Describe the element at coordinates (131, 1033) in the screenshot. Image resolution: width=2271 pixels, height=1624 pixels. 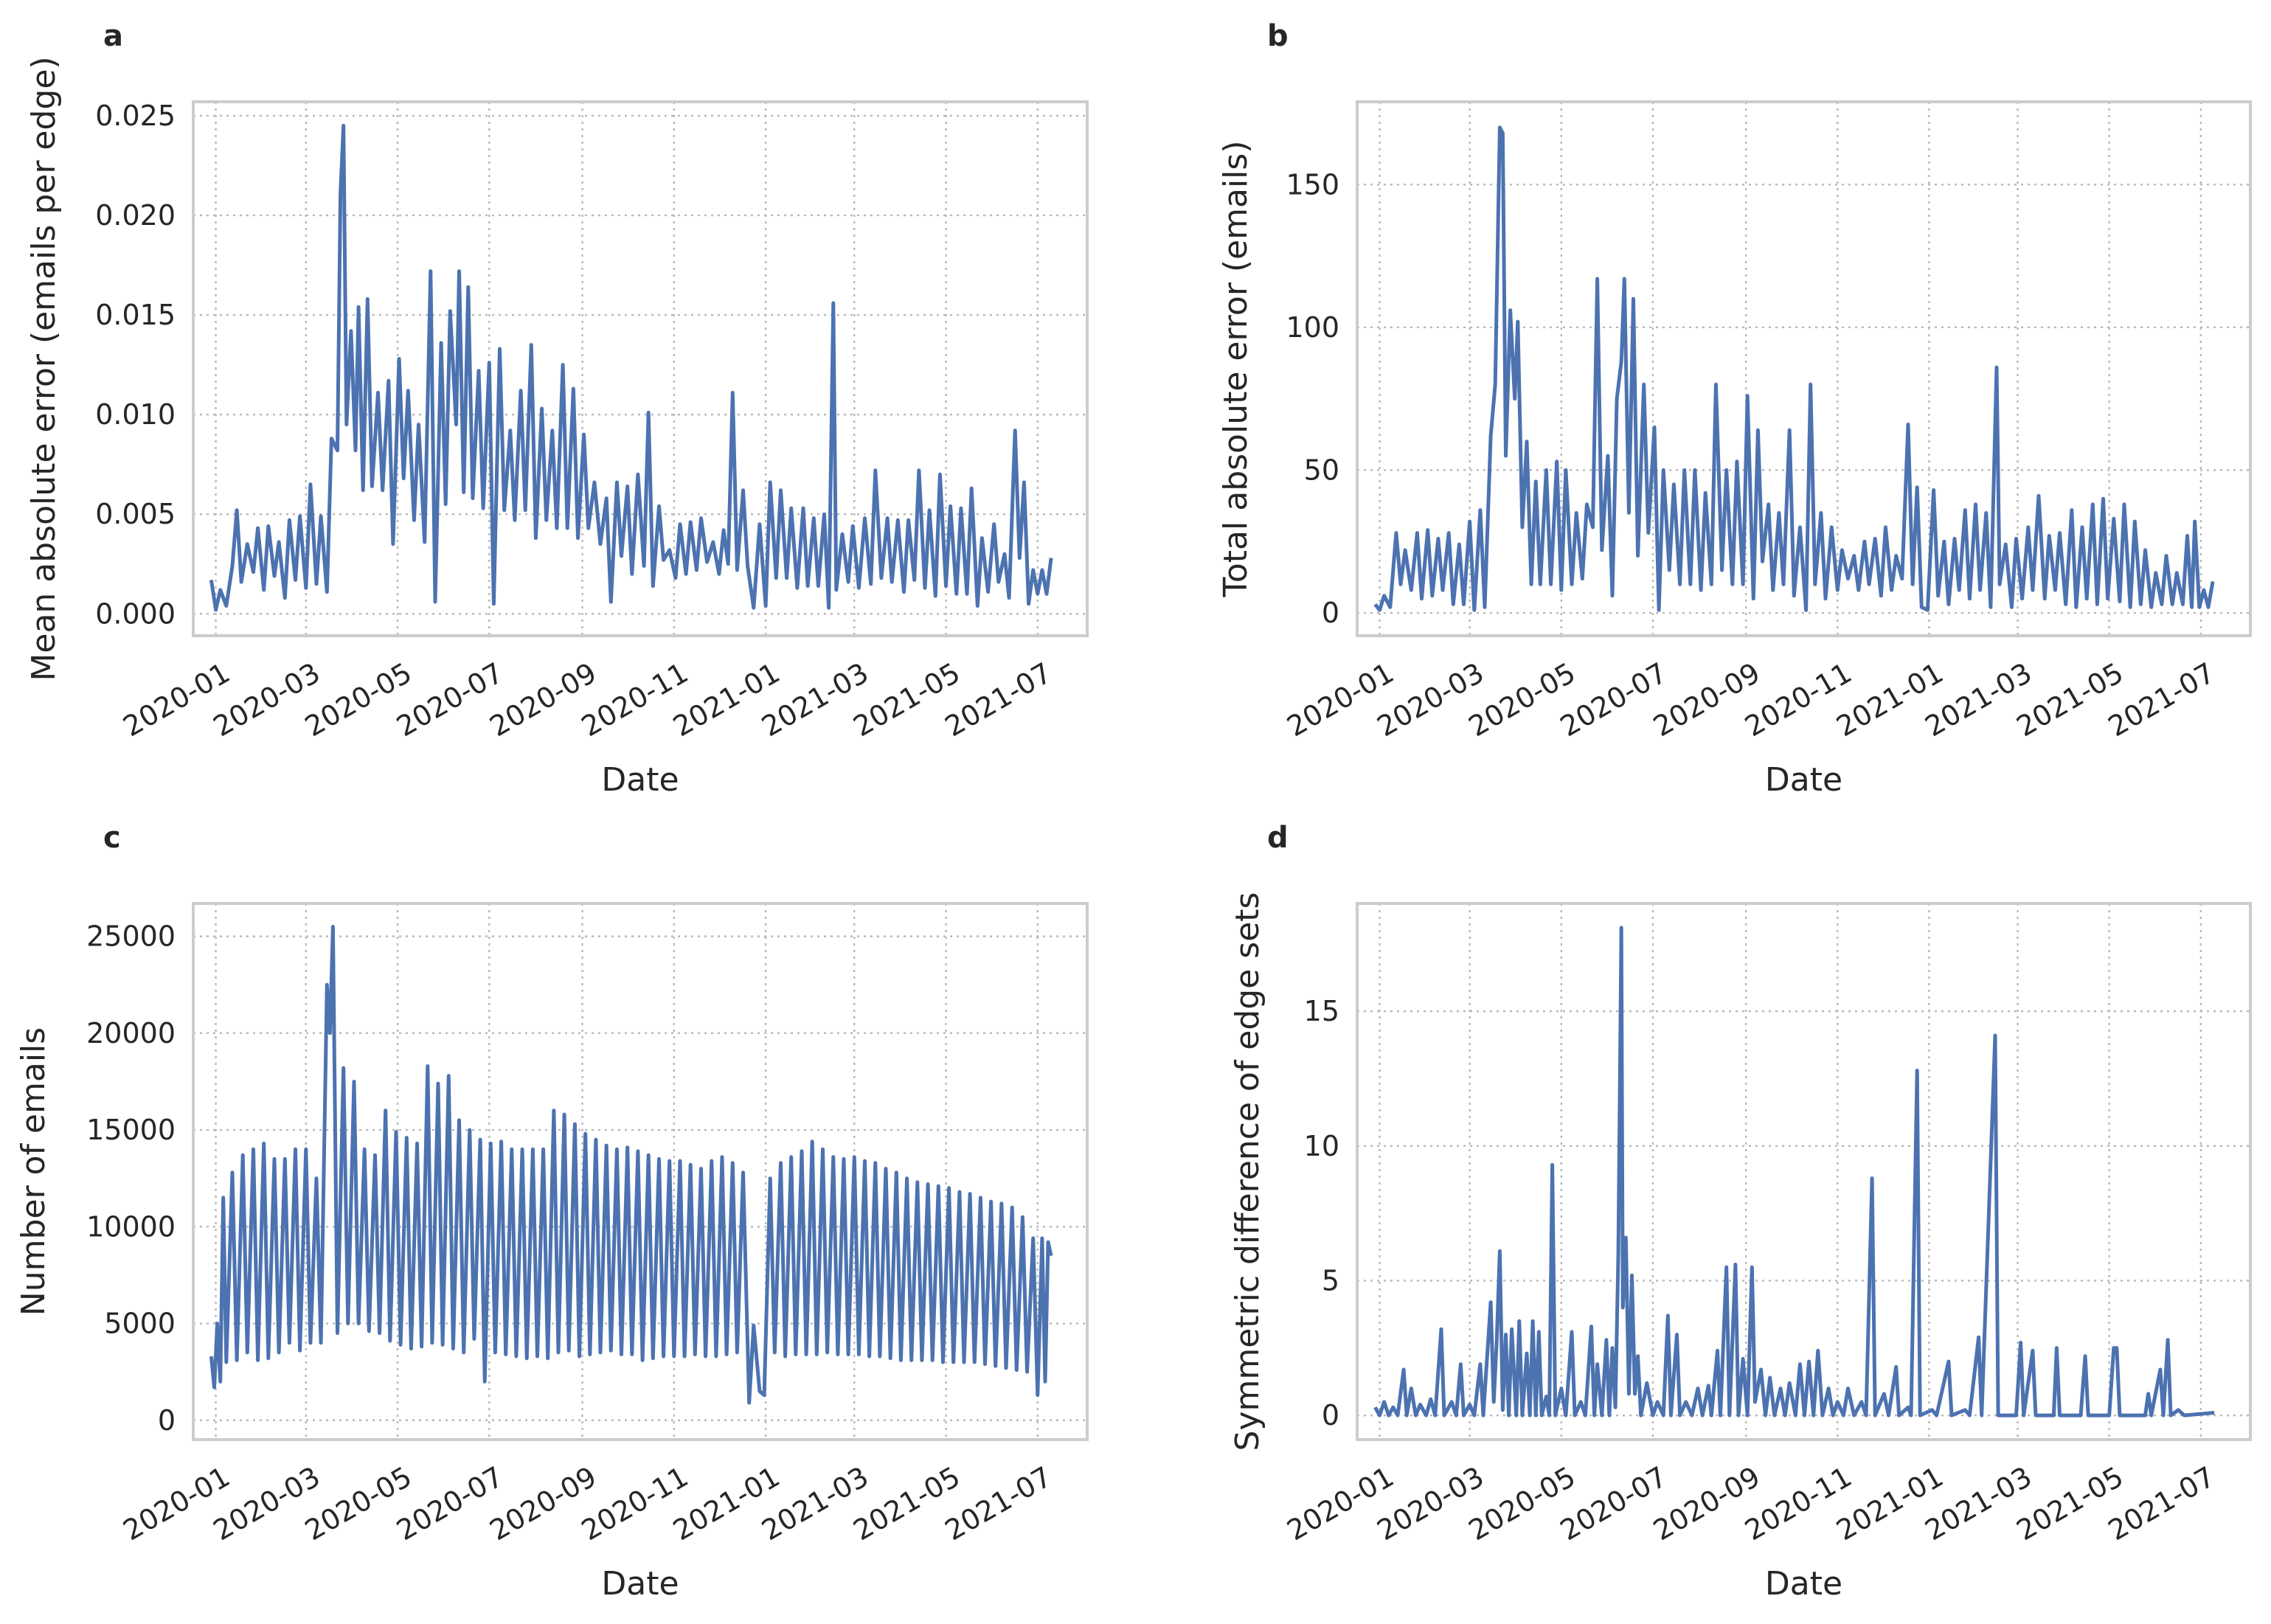
I see `y-tick-label: 20000` at that location.